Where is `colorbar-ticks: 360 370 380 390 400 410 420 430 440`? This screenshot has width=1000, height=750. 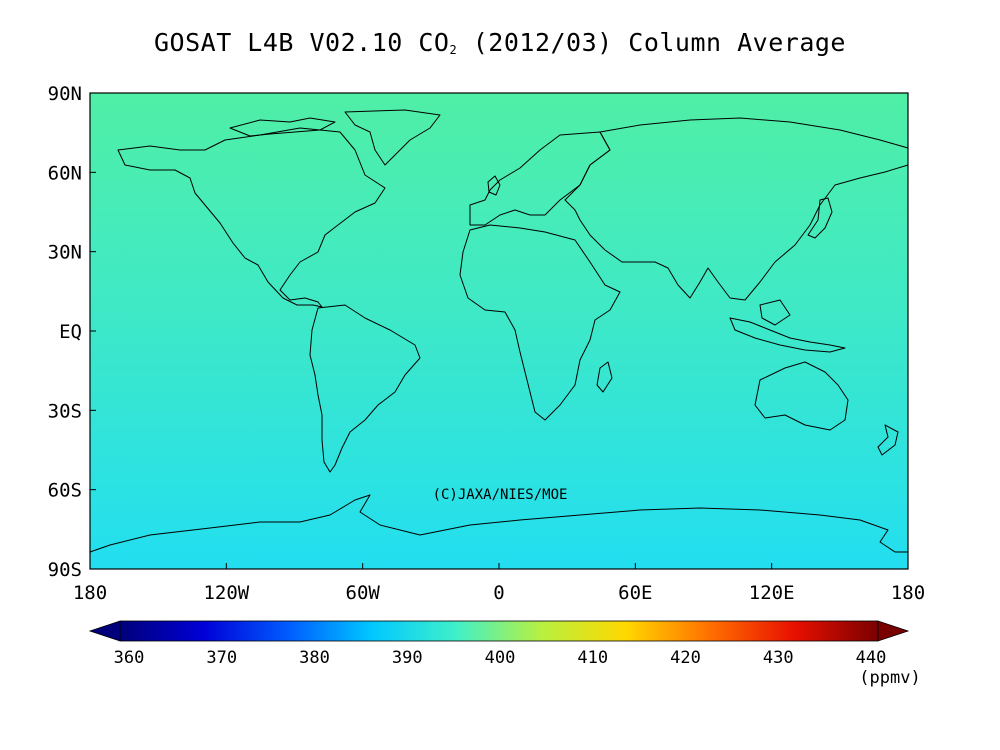 colorbar-ticks: 360 370 380 390 400 410 420 430 440 is located at coordinates (500, 658).